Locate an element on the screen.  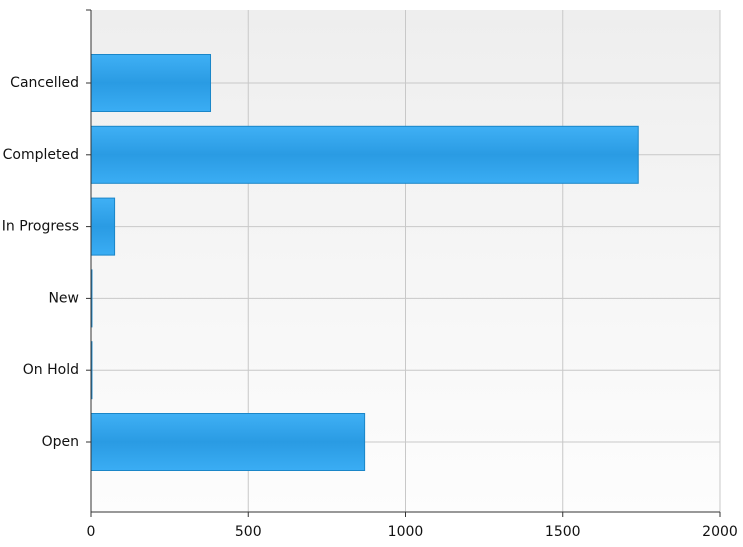
x-tick-label: 1500 is located at coordinates (563, 532).